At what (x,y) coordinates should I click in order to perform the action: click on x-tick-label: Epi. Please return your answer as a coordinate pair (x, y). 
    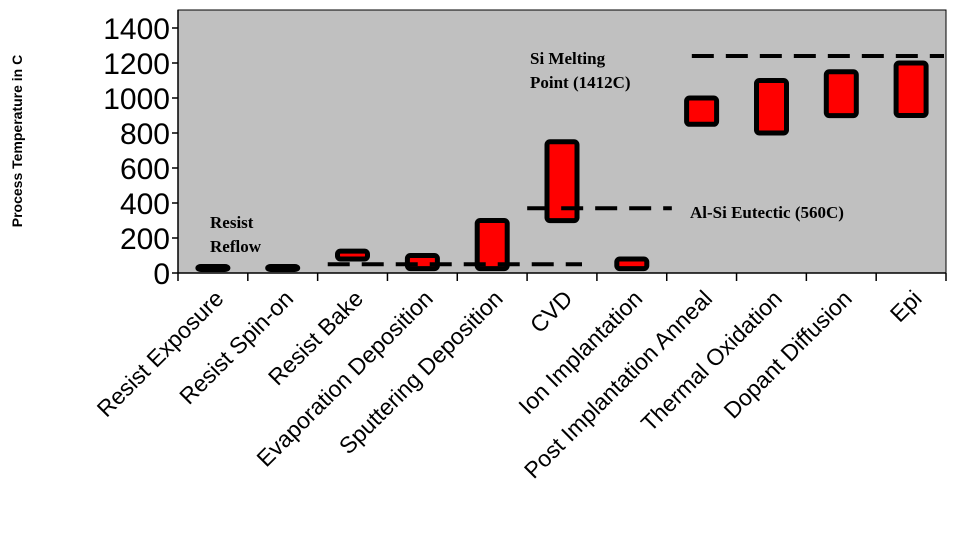
    Looking at the image, I should click on (906, 306).